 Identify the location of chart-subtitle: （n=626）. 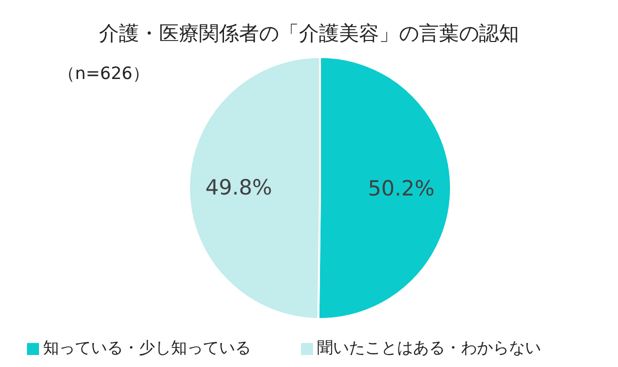
(104, 74).